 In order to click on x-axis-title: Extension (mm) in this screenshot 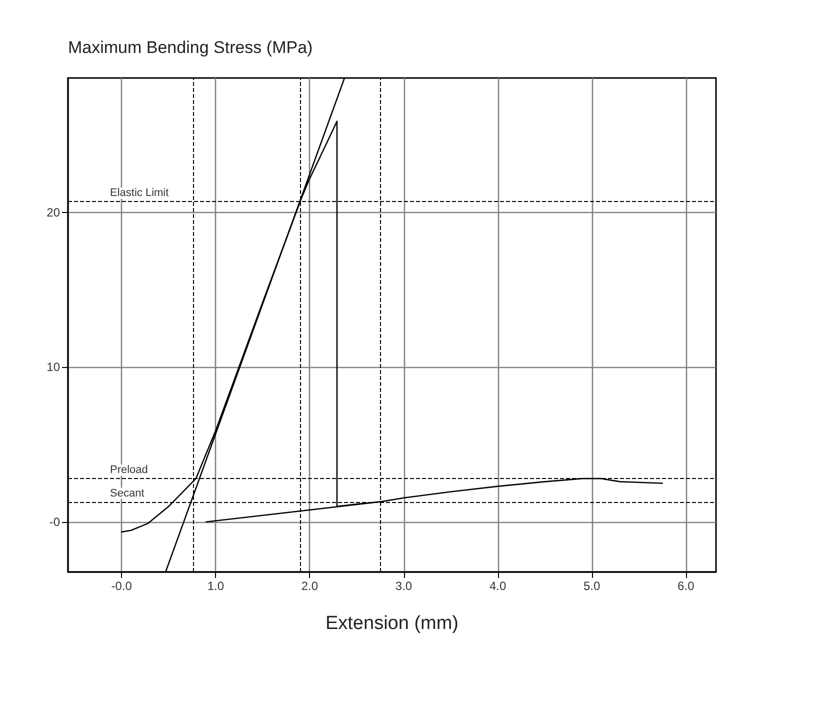, I will do `click(392, 623)`.